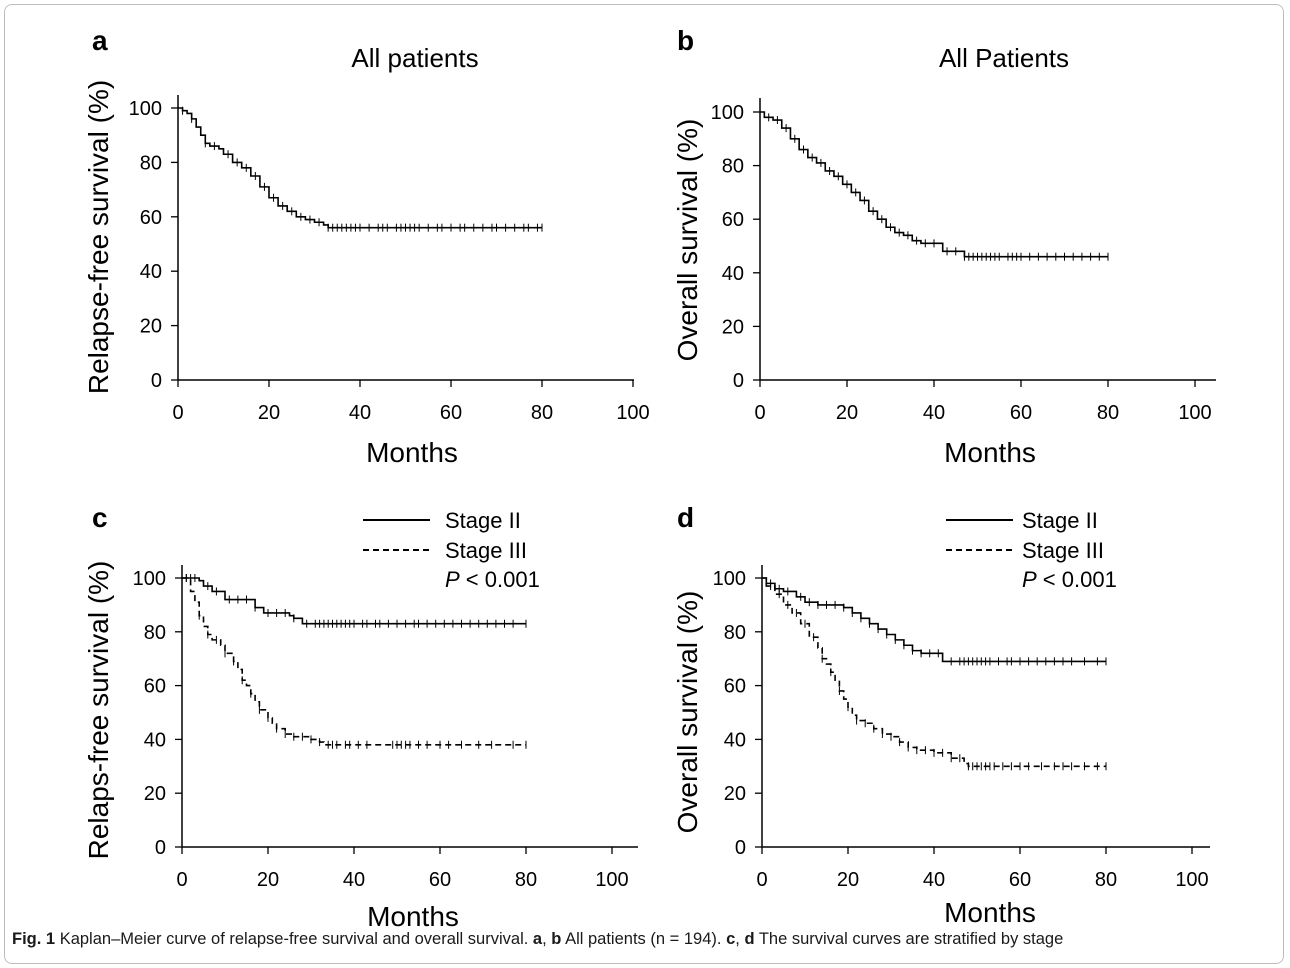 This screenshot has height=968, width=1290. Describe the element at coordinates (749, 939) in the screenshot. I see `caption-ref-d: d` at that location.